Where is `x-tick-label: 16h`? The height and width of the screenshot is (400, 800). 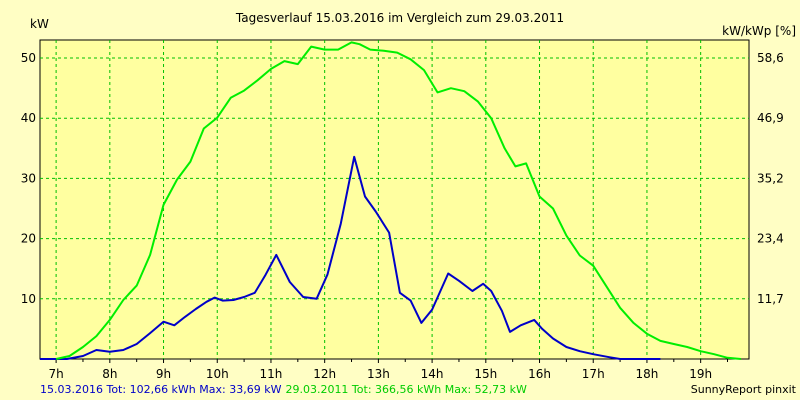
x-tick-label: 16h is located at coordinates (539, 374).